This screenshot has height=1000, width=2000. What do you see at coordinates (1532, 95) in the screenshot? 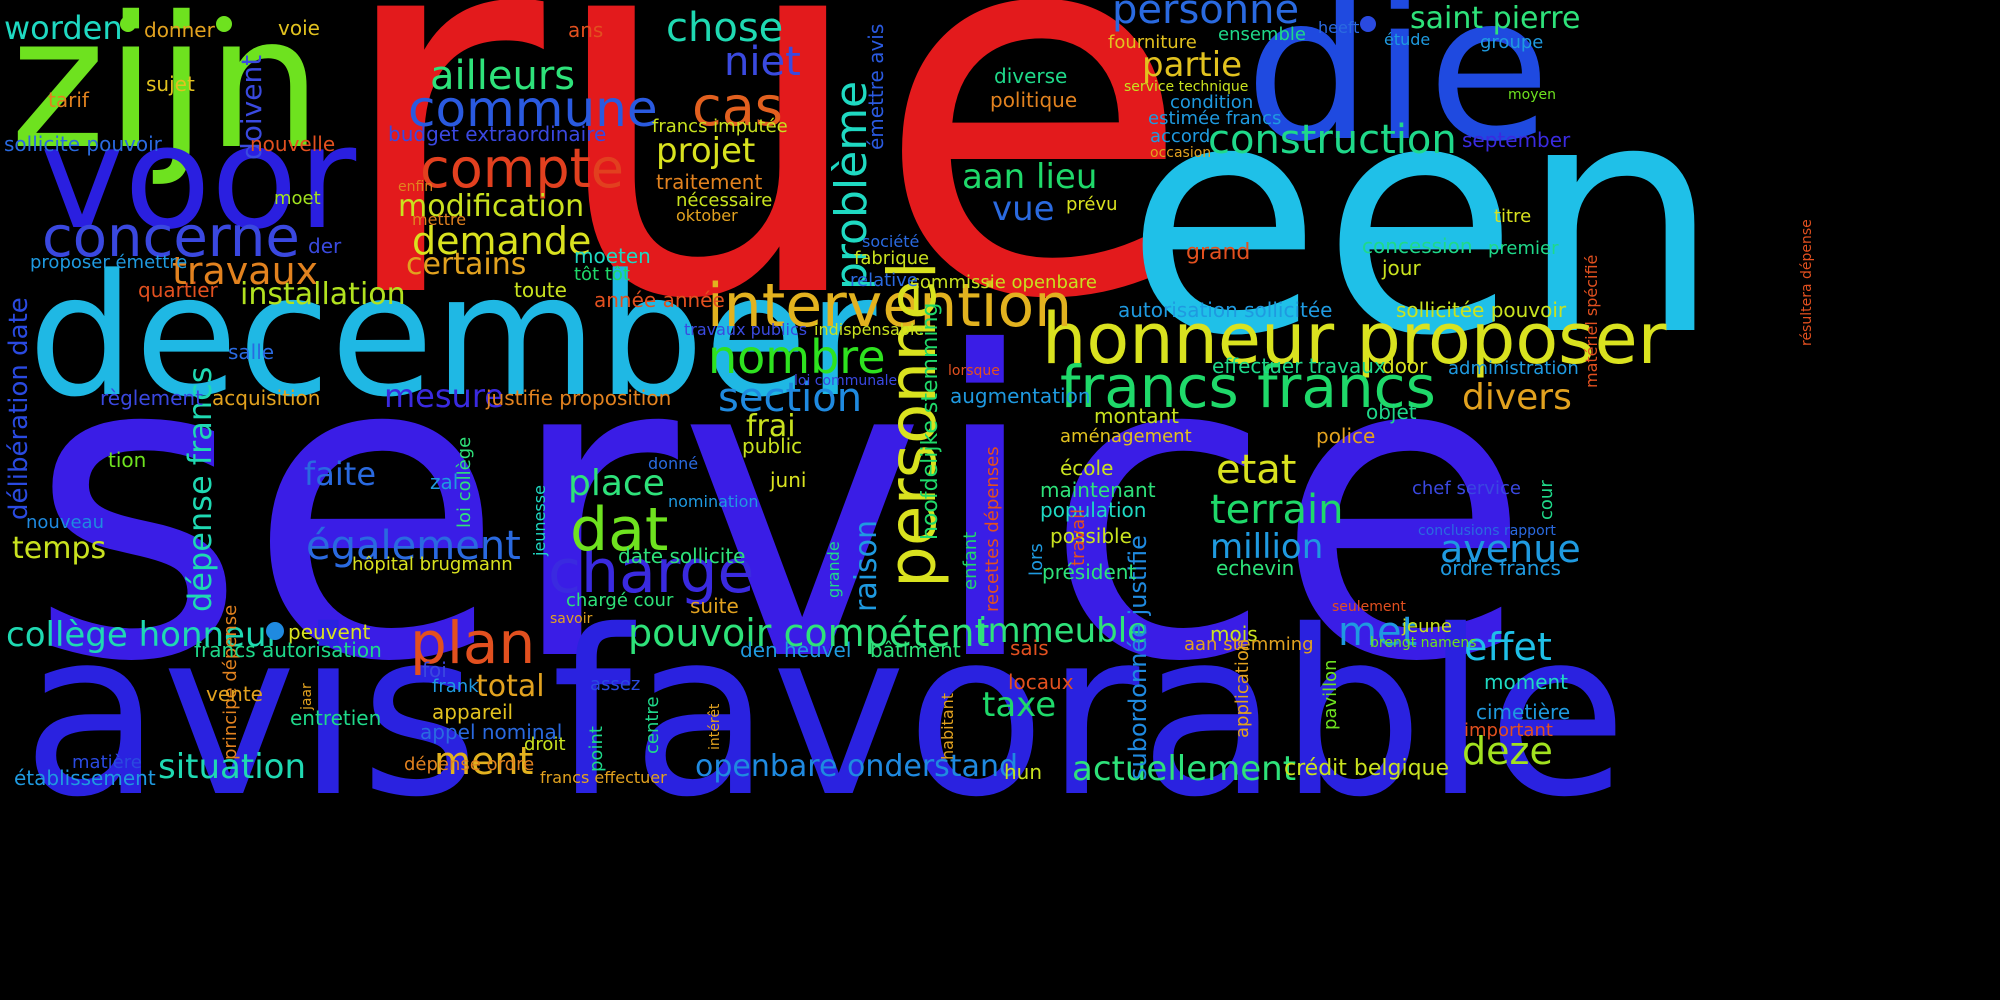
I see `word-moyen: moyen` at bounding box center [1532, 95].